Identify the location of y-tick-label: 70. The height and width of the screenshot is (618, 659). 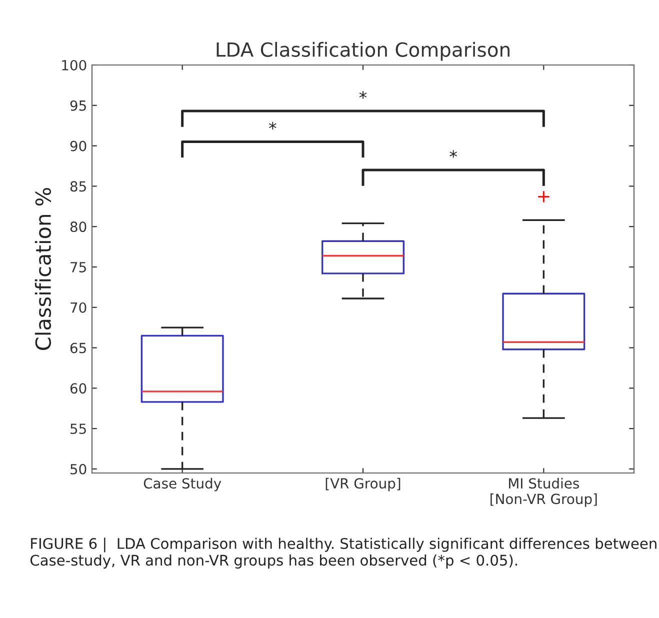
(78, 307).